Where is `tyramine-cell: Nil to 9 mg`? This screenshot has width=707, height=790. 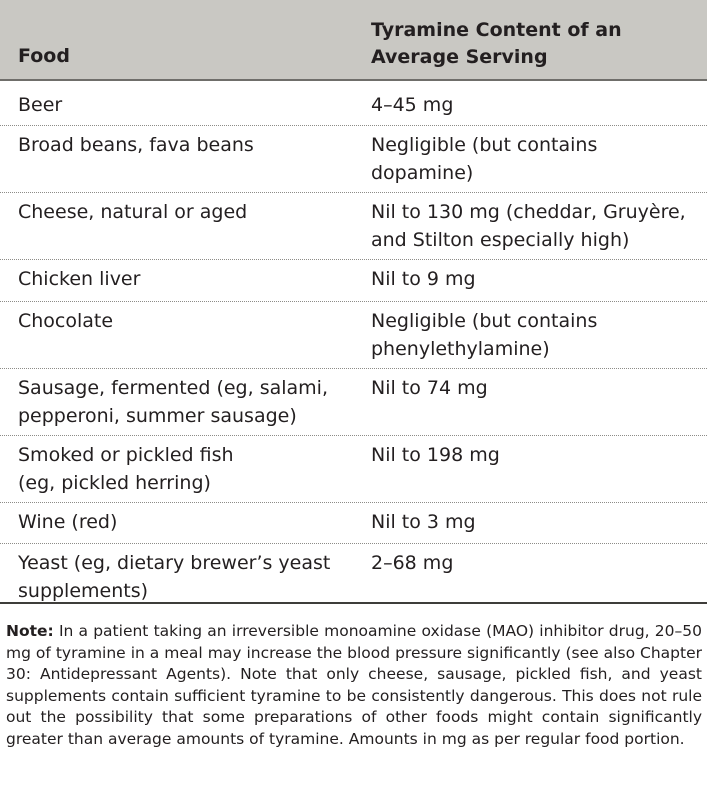 tyramine-cell: Nil to 9 mg is located at coordinates (536, 279).